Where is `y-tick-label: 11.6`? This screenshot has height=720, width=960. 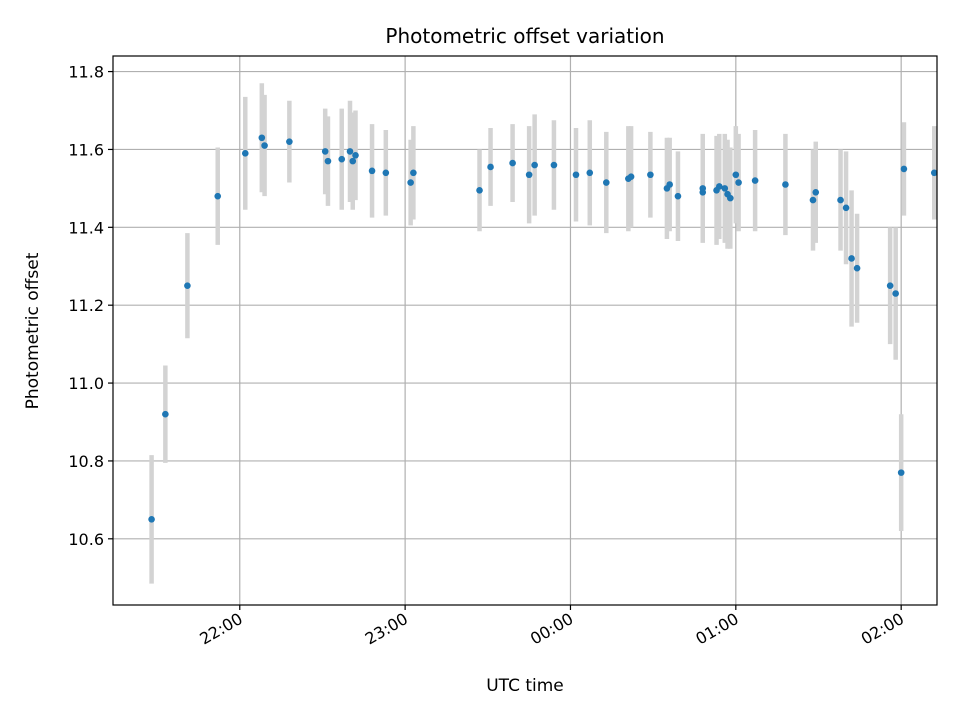
y-tick-label: 11.6 is located at coordinates (86, 149).